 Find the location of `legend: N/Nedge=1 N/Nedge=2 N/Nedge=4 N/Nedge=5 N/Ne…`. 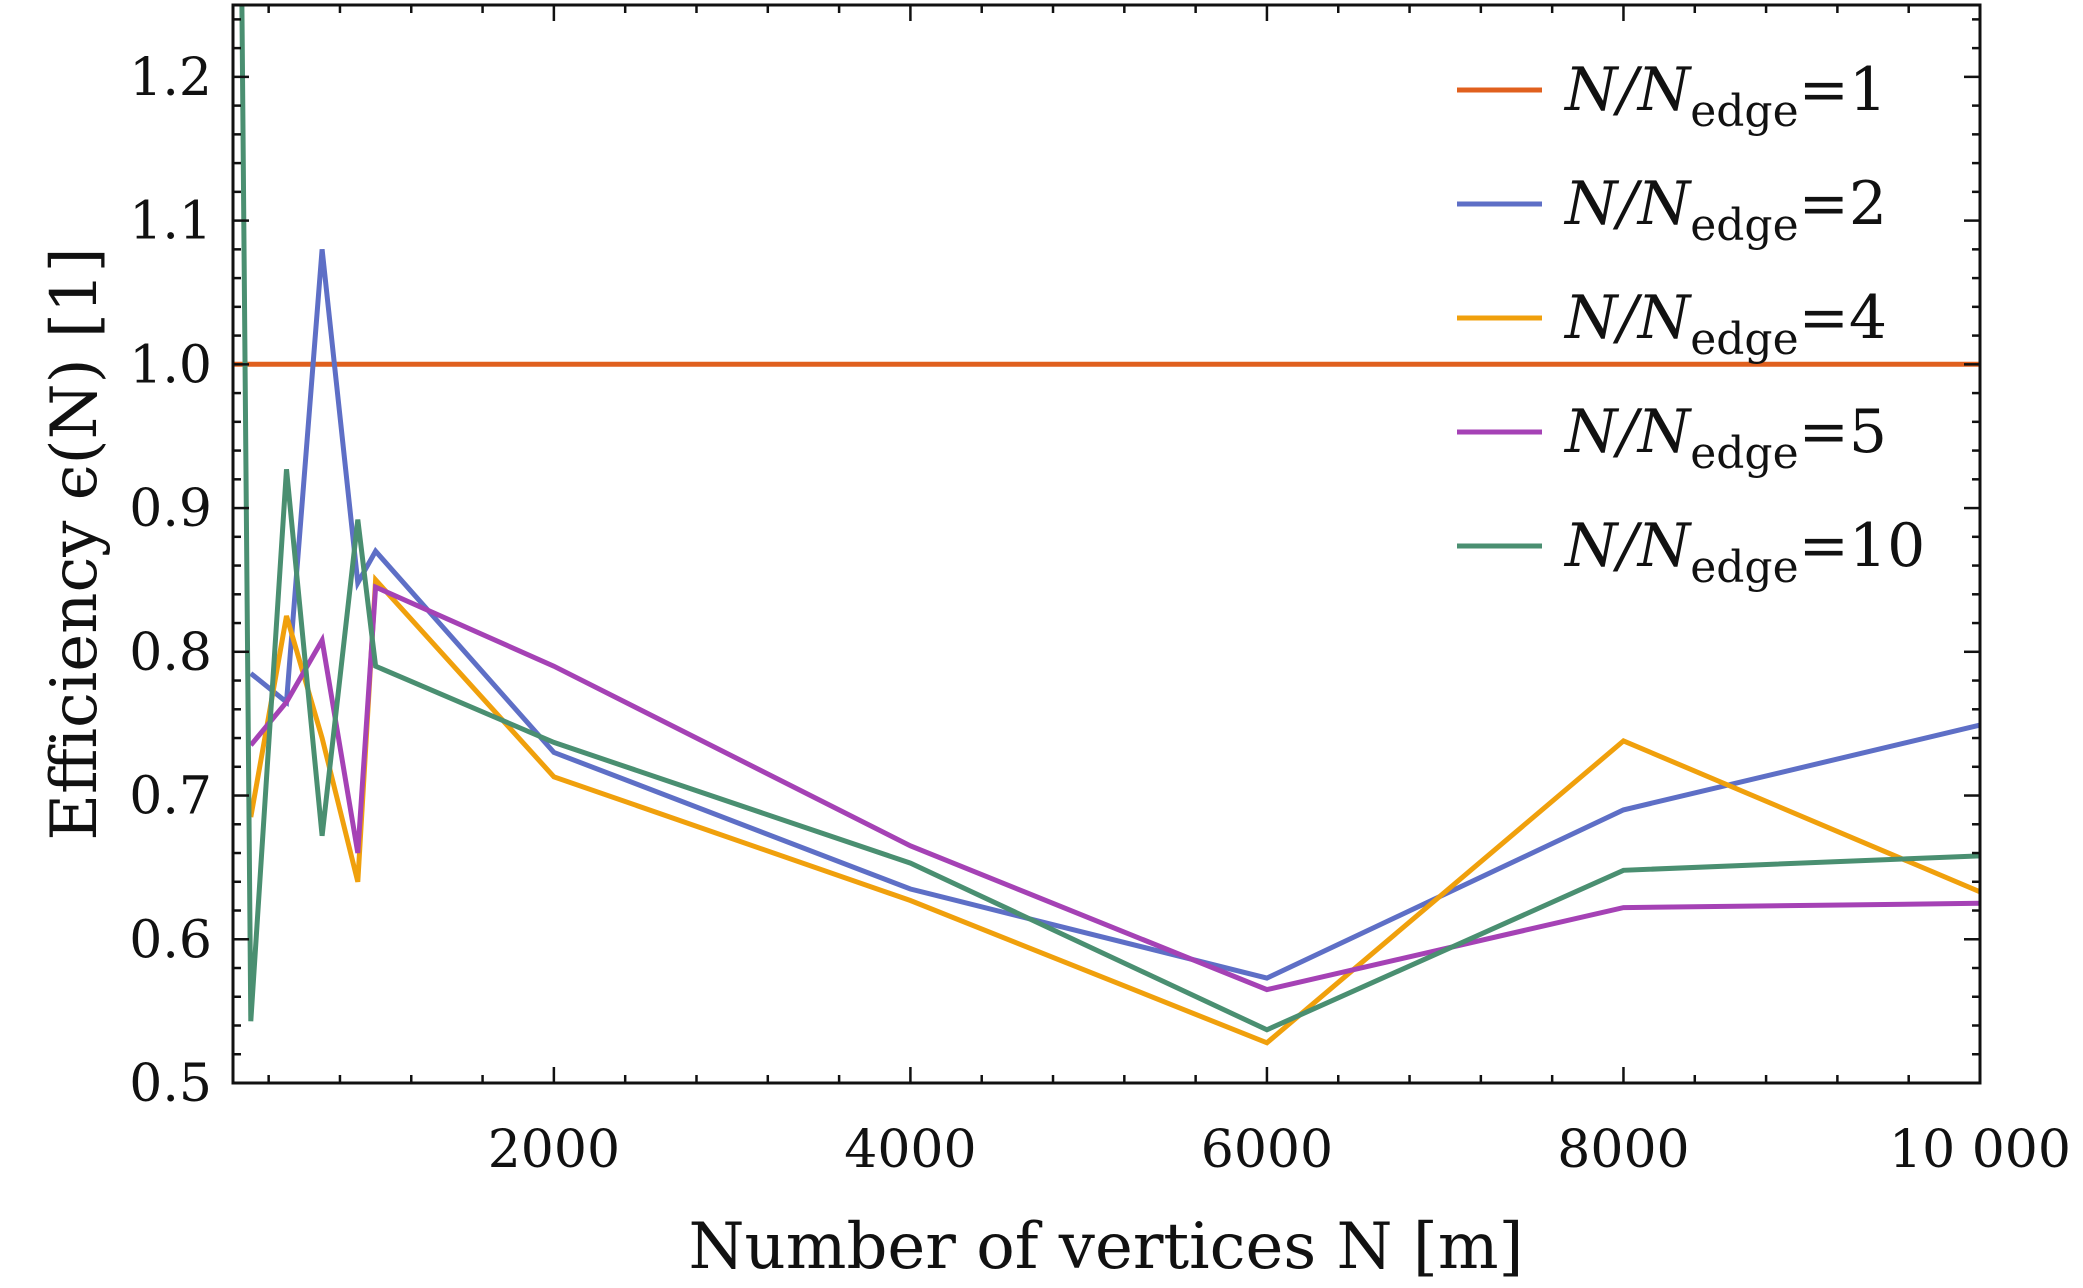

legend: N/Nedge=1 N/Nedge=2 N/Nedge=4 N/Nedge=5 N/Ne… is located at coordinates (1691, 324).